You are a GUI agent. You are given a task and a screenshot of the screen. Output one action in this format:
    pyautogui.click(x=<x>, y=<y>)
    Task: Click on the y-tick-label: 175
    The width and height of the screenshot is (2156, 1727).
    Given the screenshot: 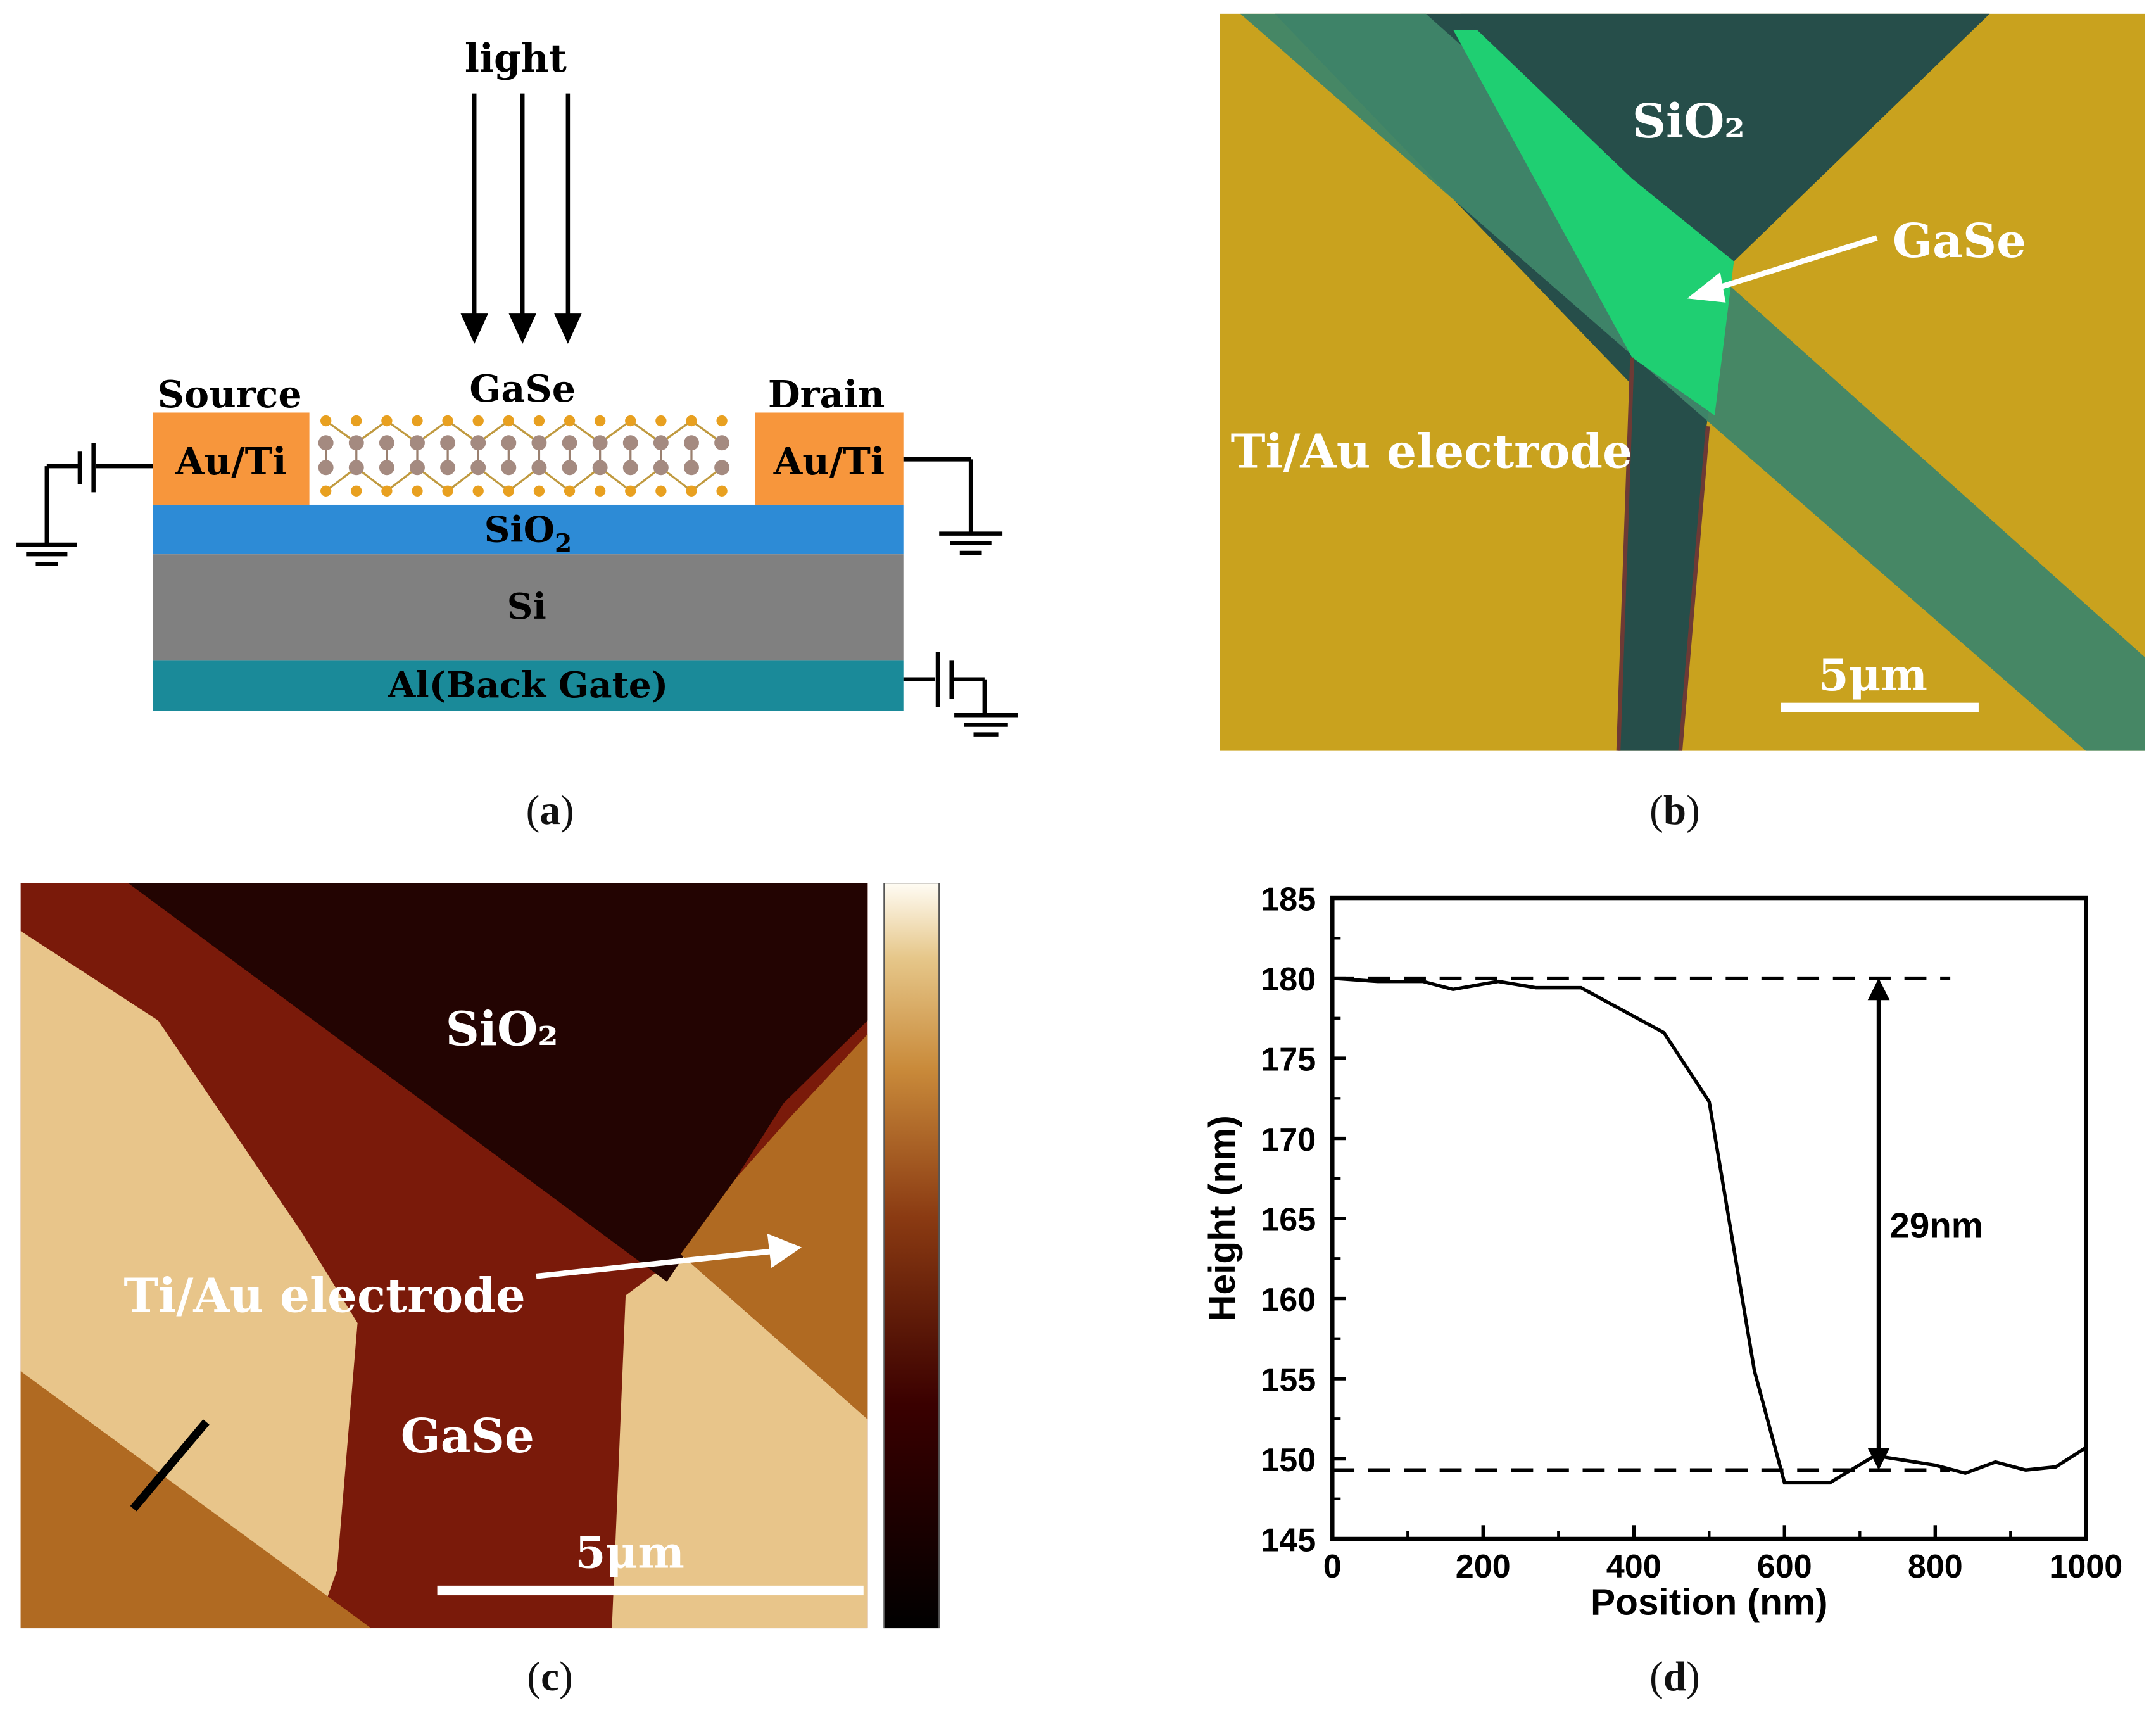 What is the action you would take?
    pyautogui.click(x=1288, y=1060)
    